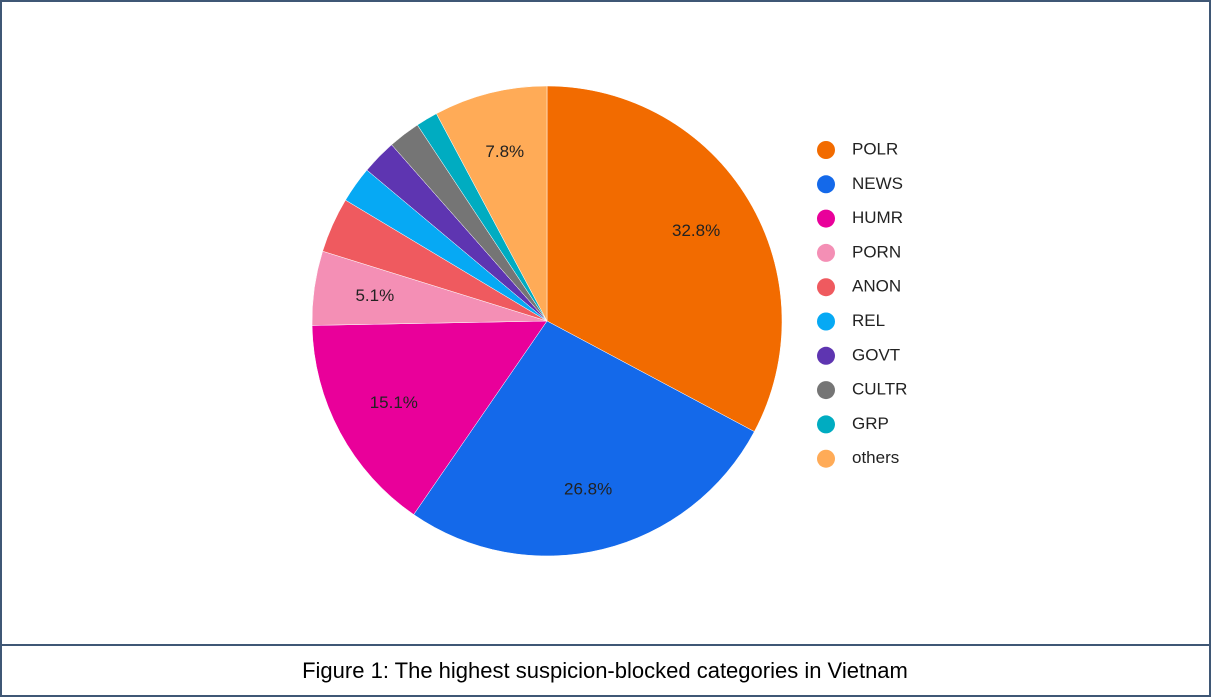 This screenshot has height=697, width=1211. I want to click on legend-label: REL, so click(868, 320).